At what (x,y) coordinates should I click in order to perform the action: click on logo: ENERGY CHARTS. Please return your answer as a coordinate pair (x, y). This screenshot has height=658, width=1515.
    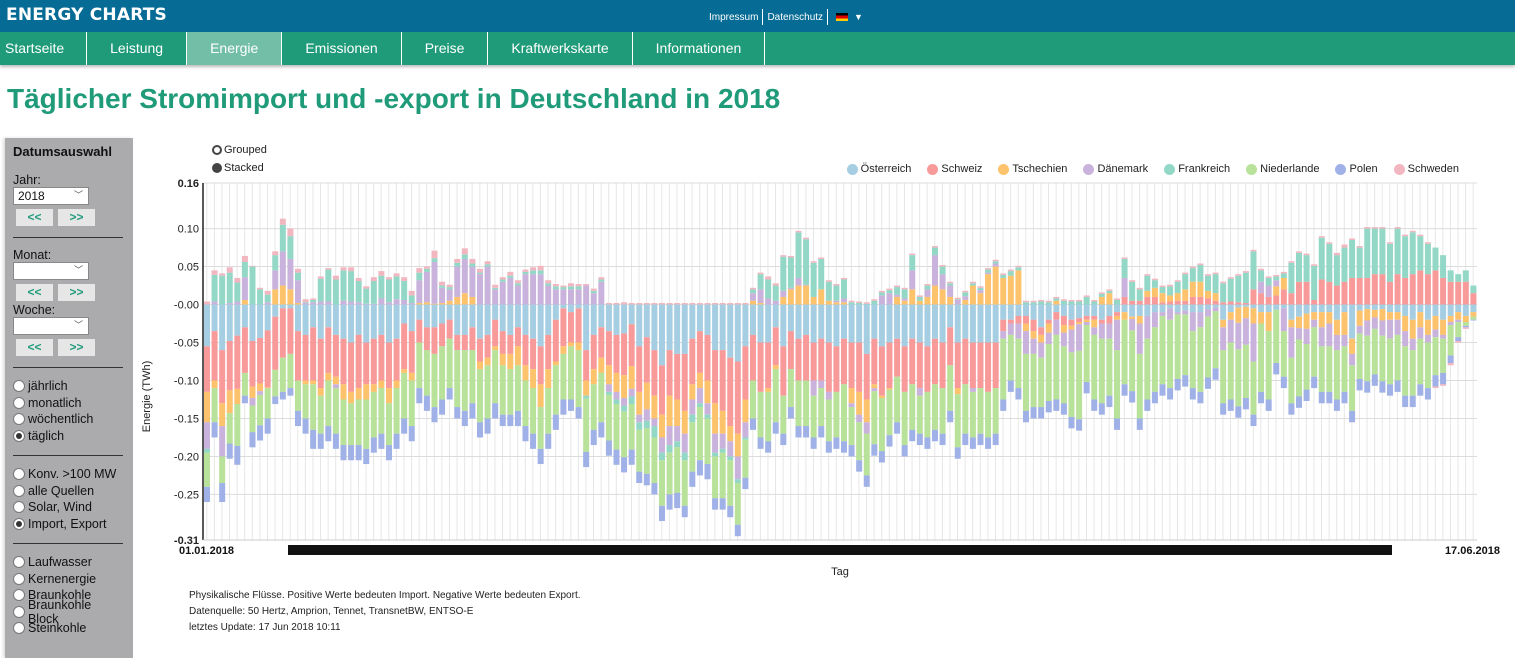
    Looking at the image, I should click on (86, 15).